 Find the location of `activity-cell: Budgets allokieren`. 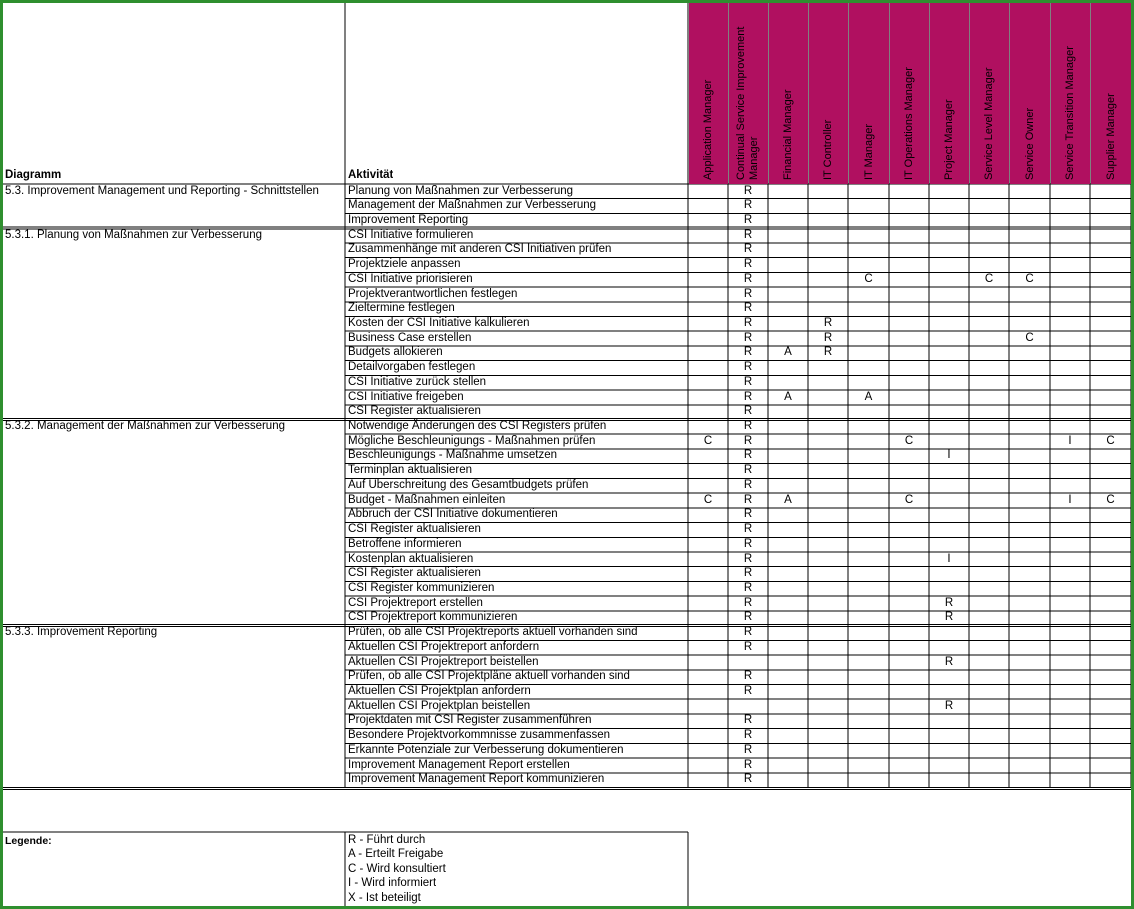

activity-cell: Budgets allokieren is located at coordinates (395, 352).